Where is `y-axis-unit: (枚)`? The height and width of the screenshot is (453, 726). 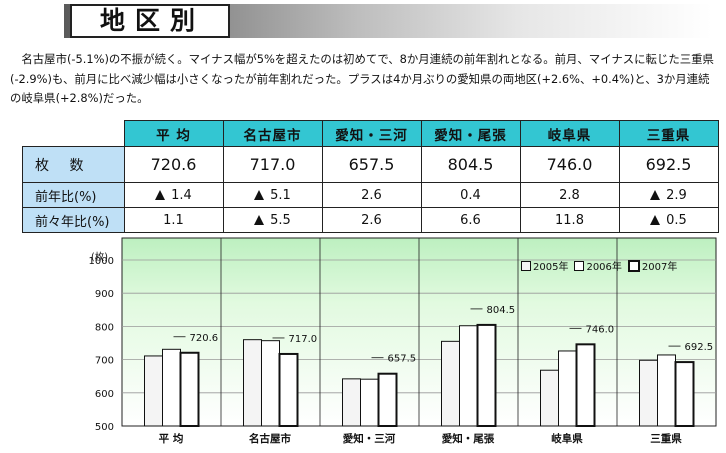
y-axis-unit: (枚) is located at coordinates (99, 257).